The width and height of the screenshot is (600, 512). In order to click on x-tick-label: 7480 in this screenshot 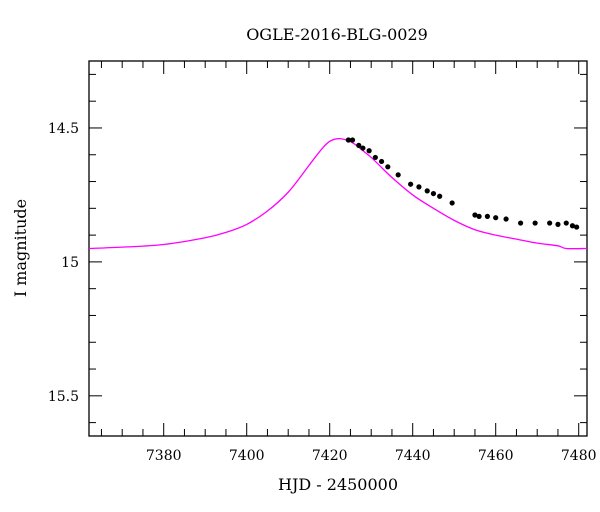, I will do `click(579, 456)`.